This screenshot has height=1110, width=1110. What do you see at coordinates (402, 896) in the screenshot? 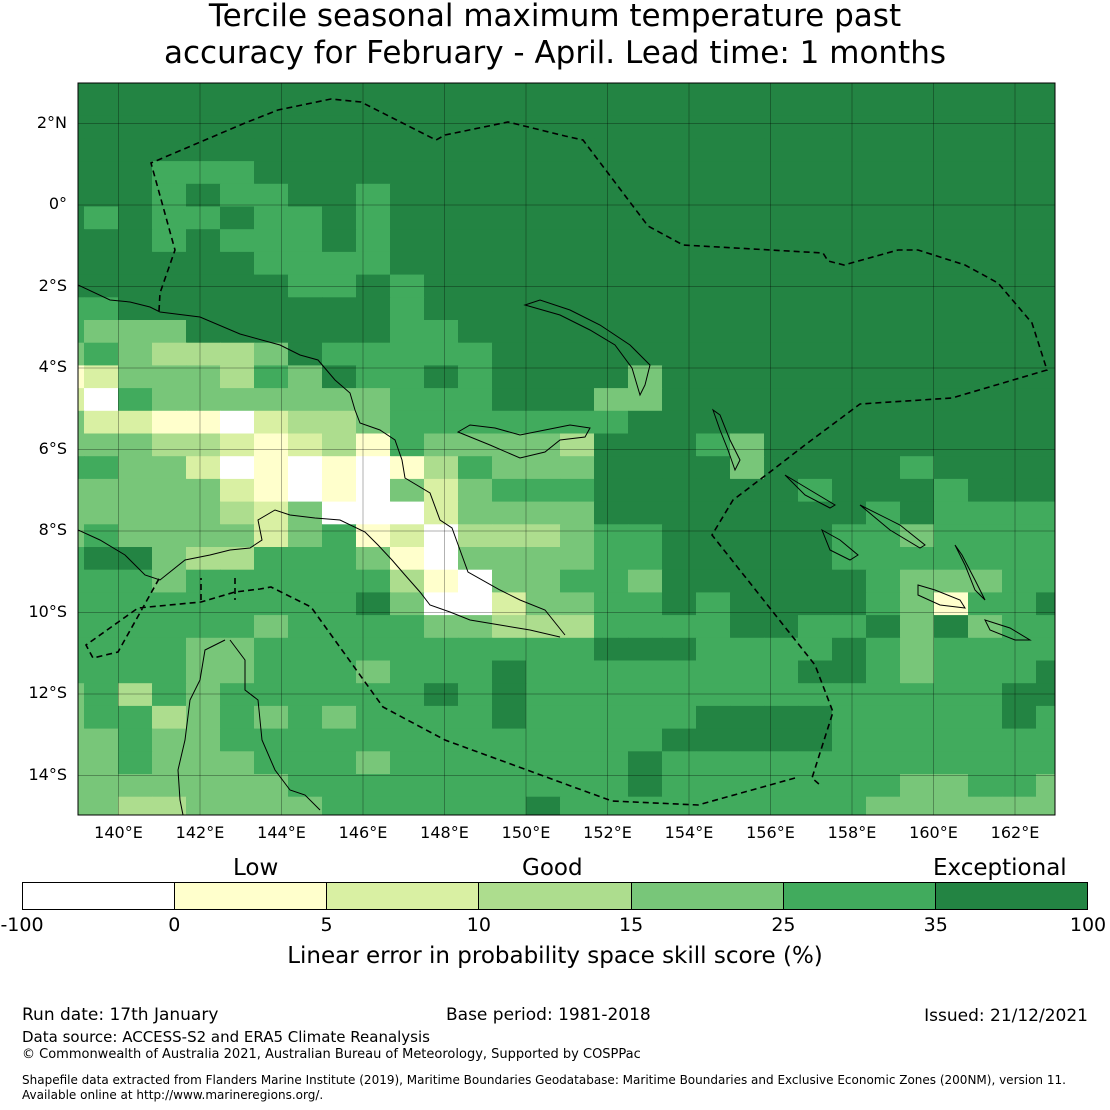
I see `colorbar-segment` at bounding box center [402, 896].